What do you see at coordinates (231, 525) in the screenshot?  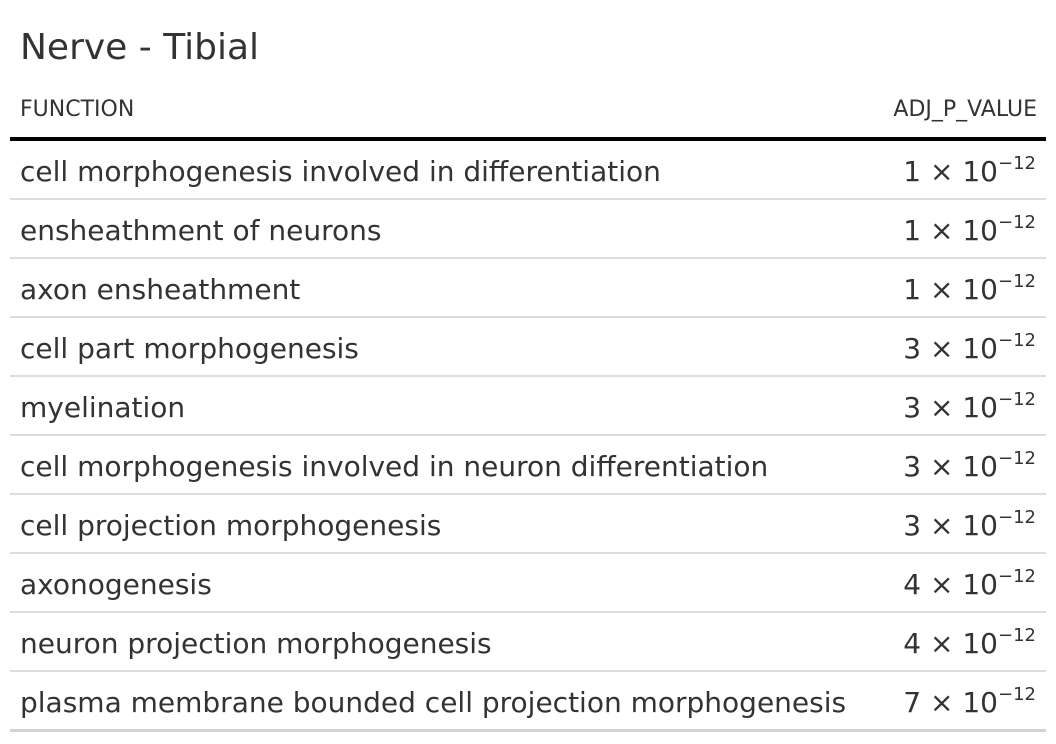 I see `function-cell: cell projection morphogenesis` at bounding box center [231, 525].